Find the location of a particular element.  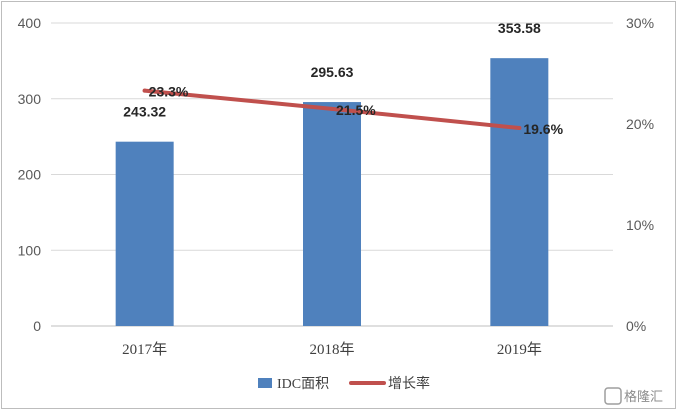

y-left-tick-label: 300 is located at coordinates (30, 99).